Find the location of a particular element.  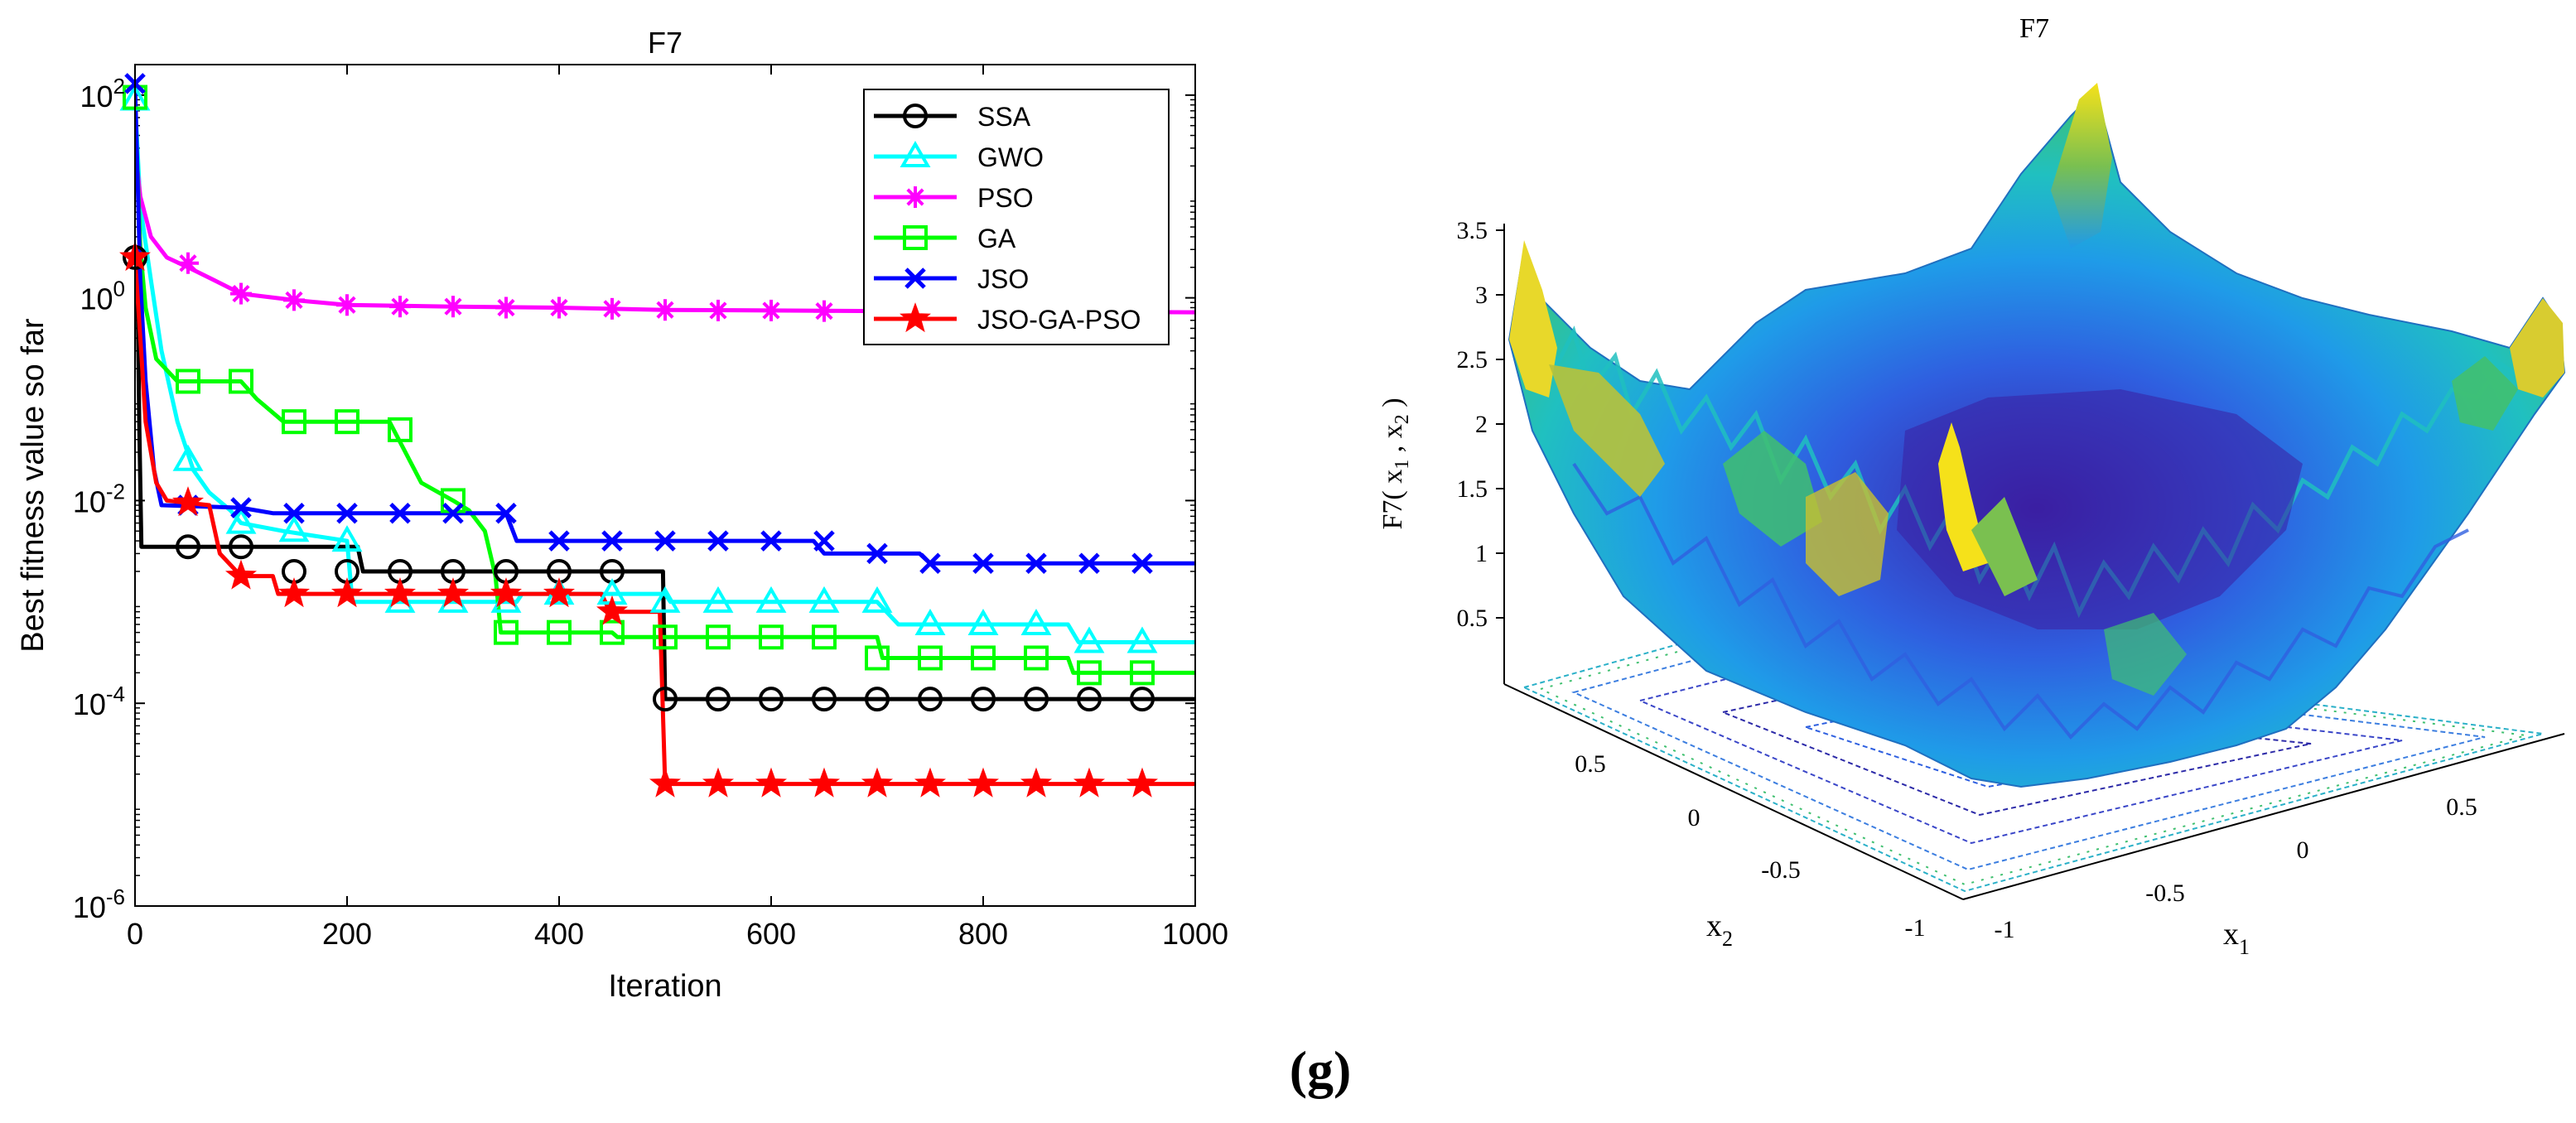

legend-label: SSA is located at coordinates (1004, 117).